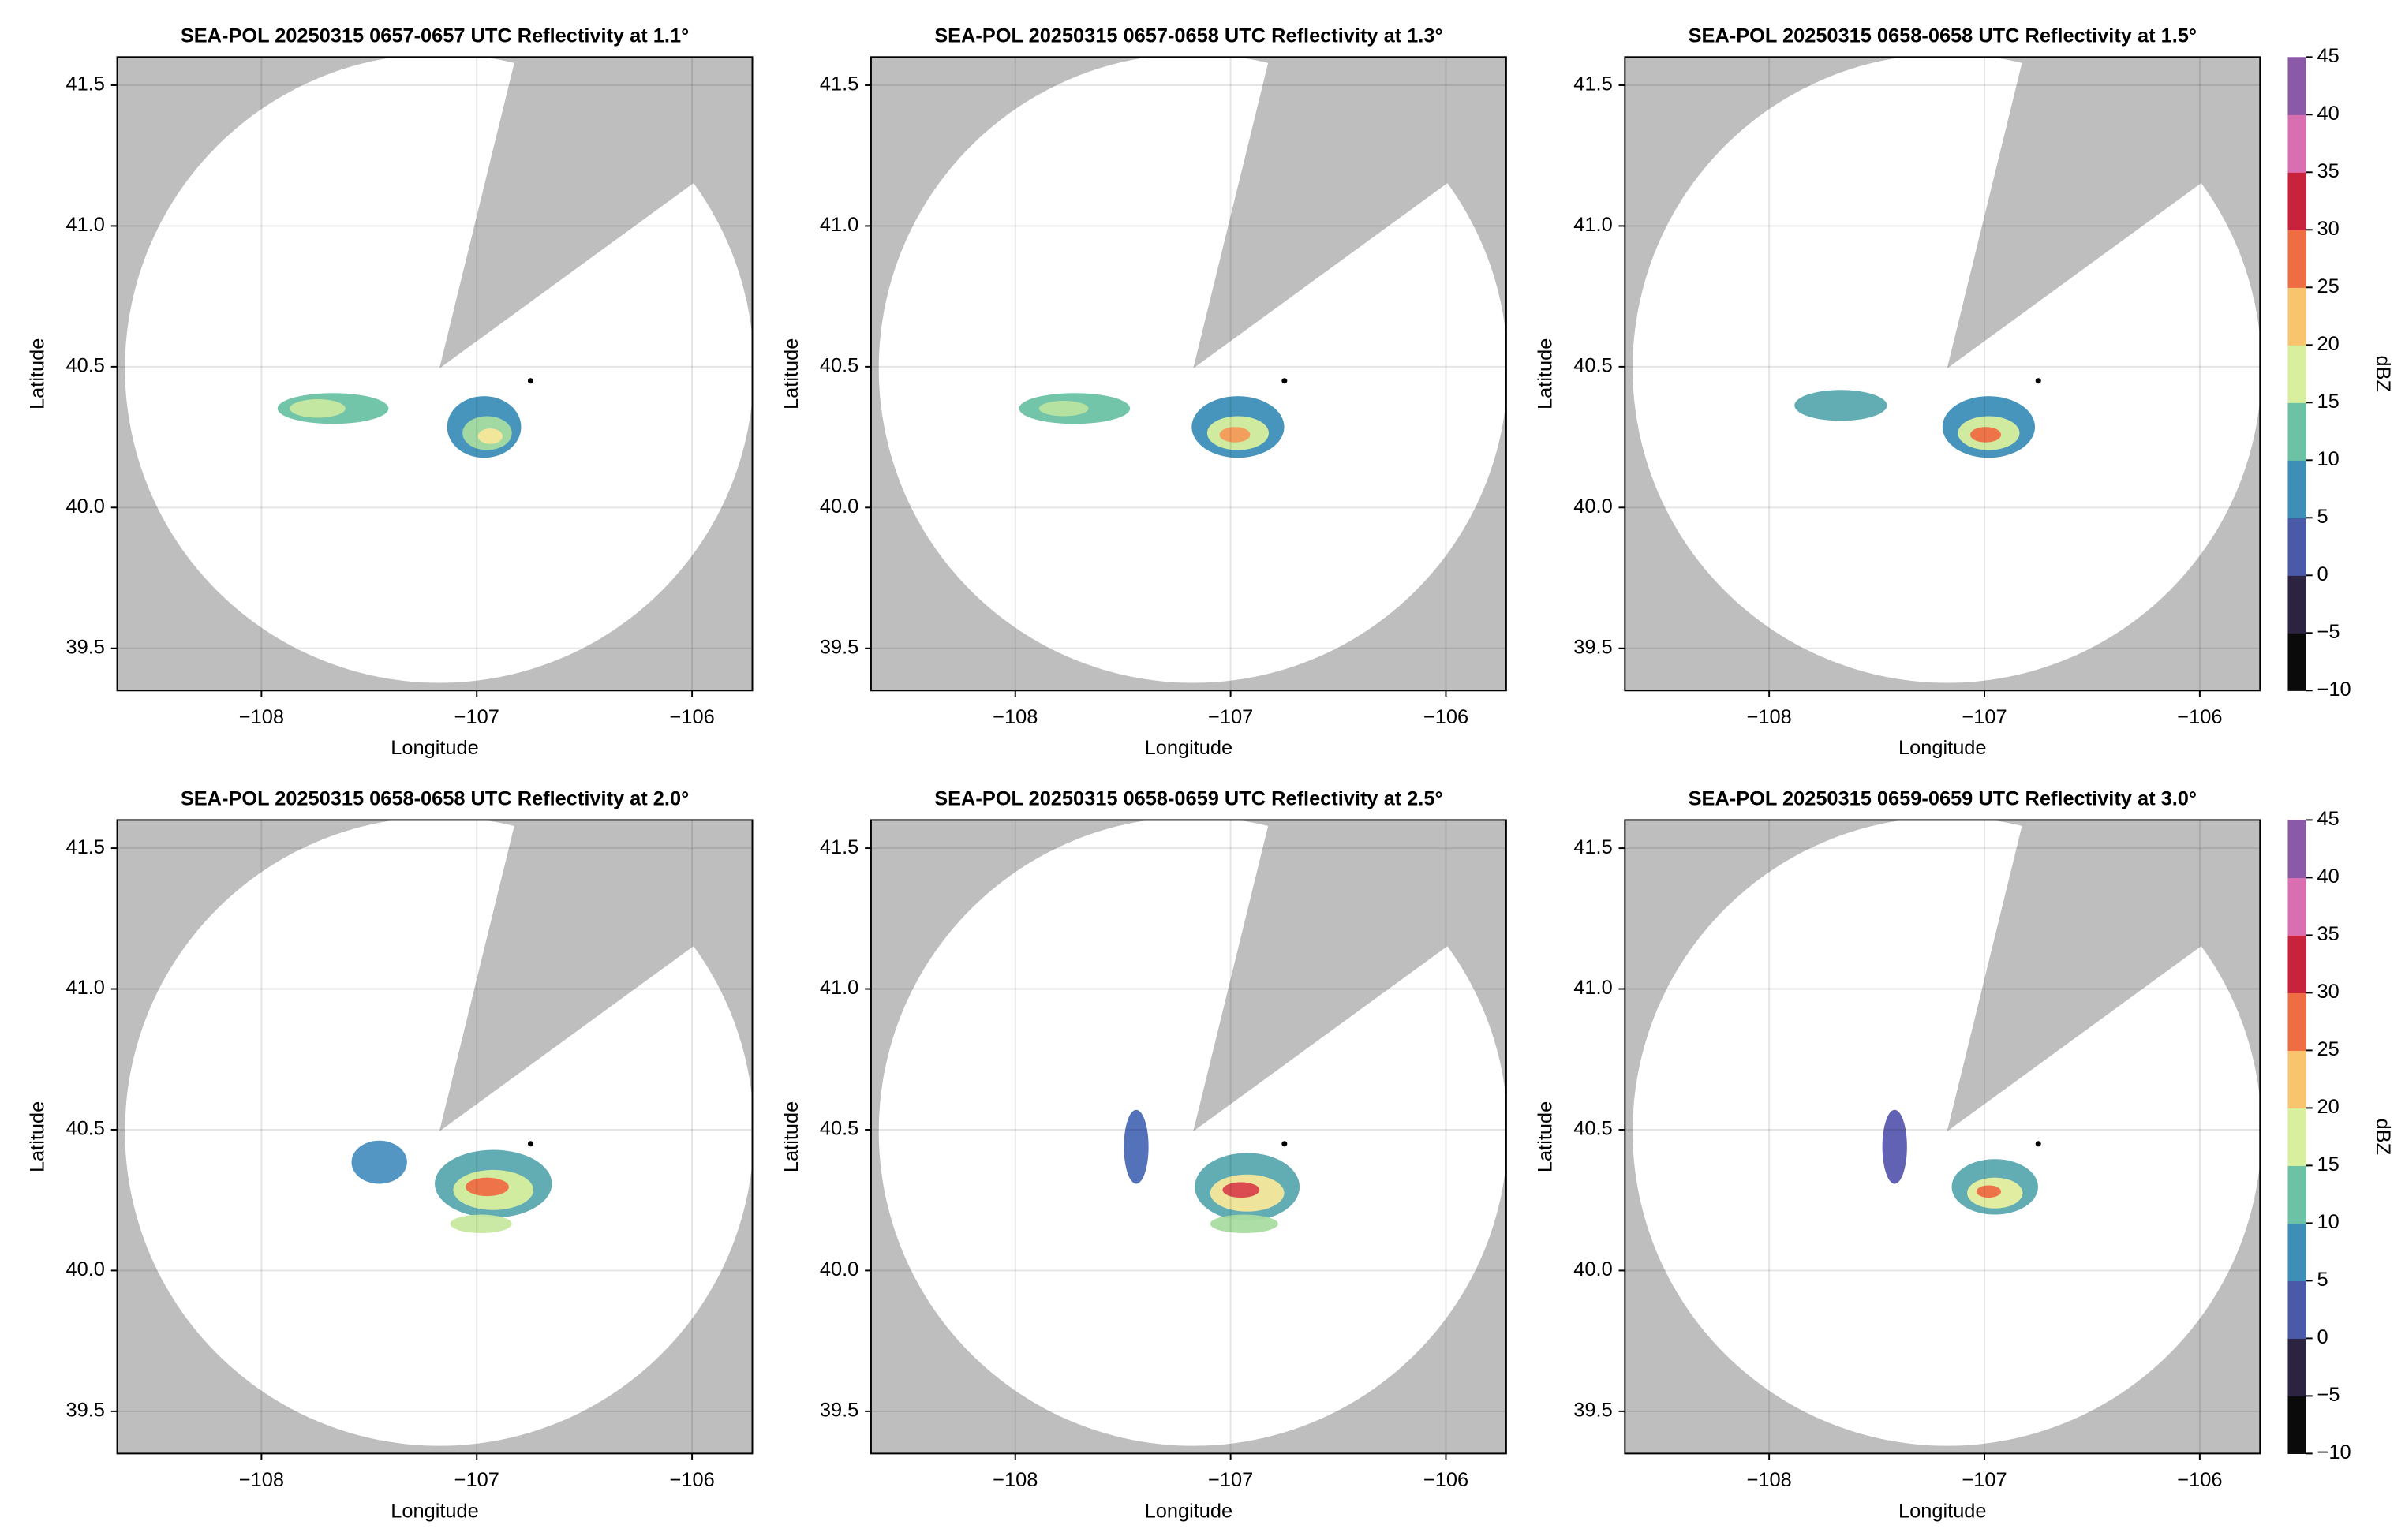 The width and height of the screenshot is (2405, 1540). What do you see at coordinates (2328, 344) in the screenshot?
I see `colorbar-tick-label: 20` at bounding box center [2328, 344].